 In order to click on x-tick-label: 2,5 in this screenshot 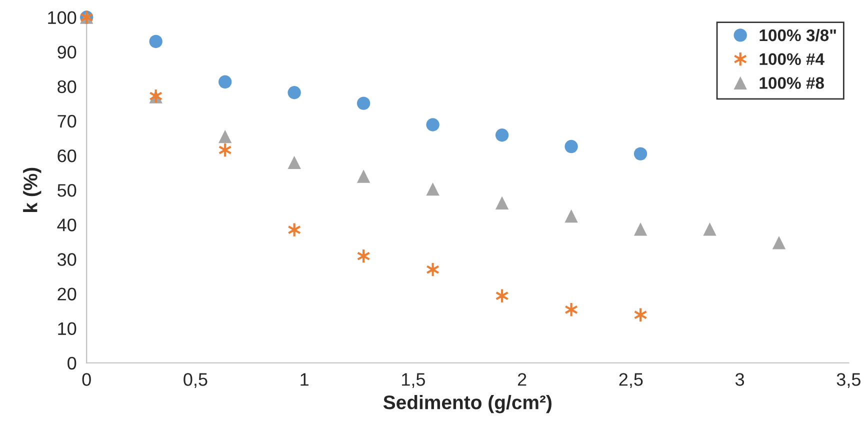, I will do `click(631, 380)`.